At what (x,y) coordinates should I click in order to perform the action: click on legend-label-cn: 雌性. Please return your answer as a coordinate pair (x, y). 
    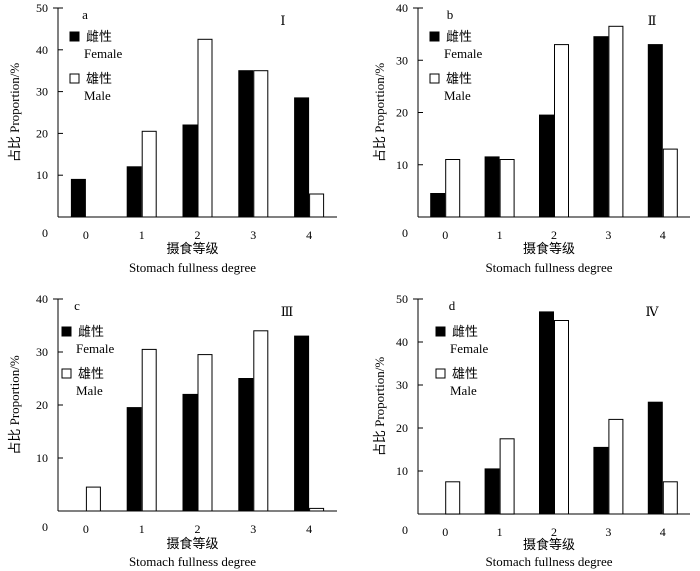
    Looking at the image, I should click on (465, 331).